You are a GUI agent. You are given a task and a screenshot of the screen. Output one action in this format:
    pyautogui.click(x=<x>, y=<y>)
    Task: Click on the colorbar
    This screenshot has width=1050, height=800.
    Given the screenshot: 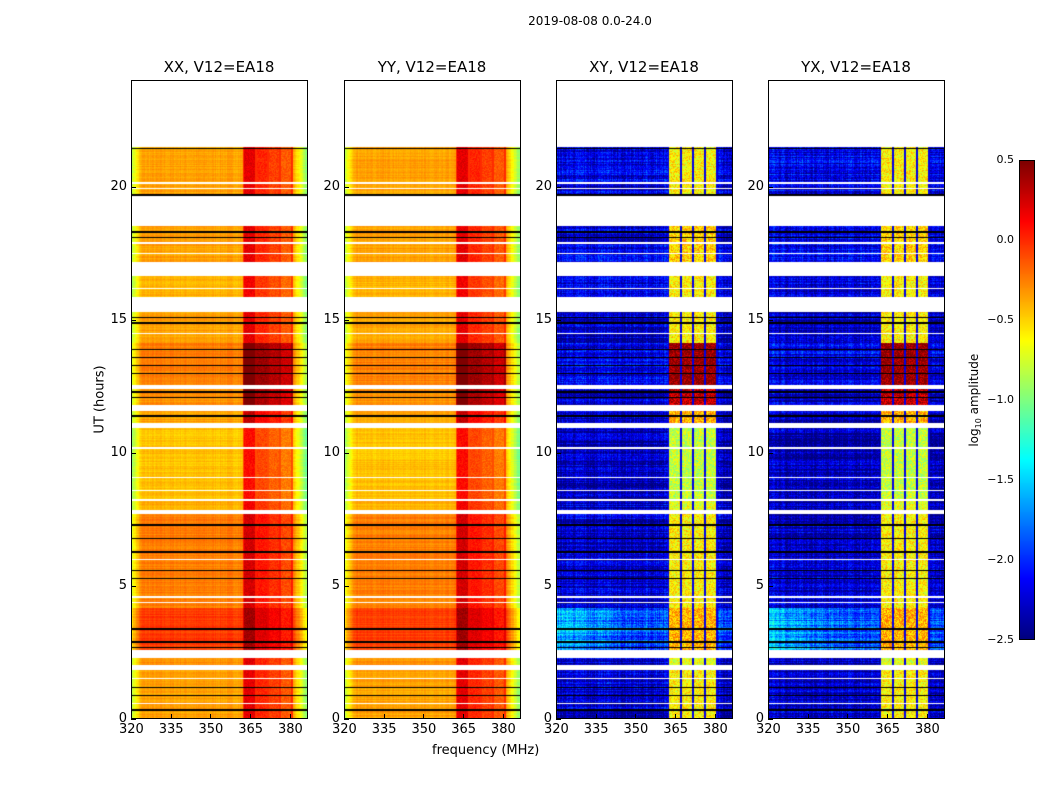 What is the action you would take?
    pyautogui.click(x=1027, y=400)
    